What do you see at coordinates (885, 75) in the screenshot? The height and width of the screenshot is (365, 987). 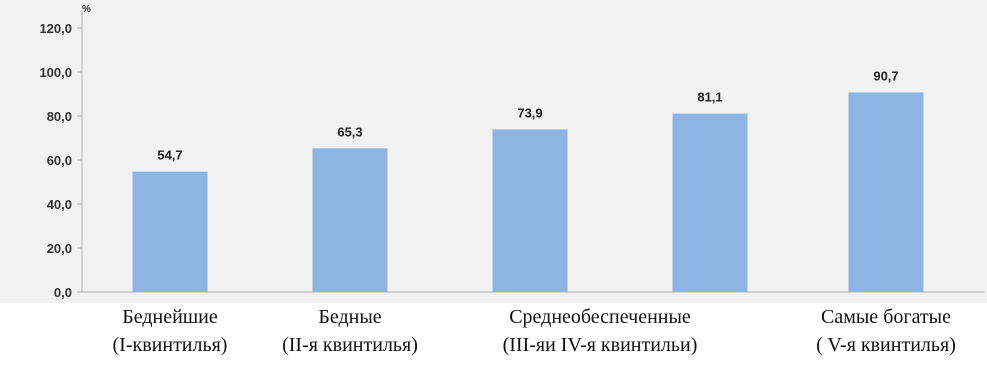 I see `bar-value-label: 90,7` at bounding box center [885, 75].